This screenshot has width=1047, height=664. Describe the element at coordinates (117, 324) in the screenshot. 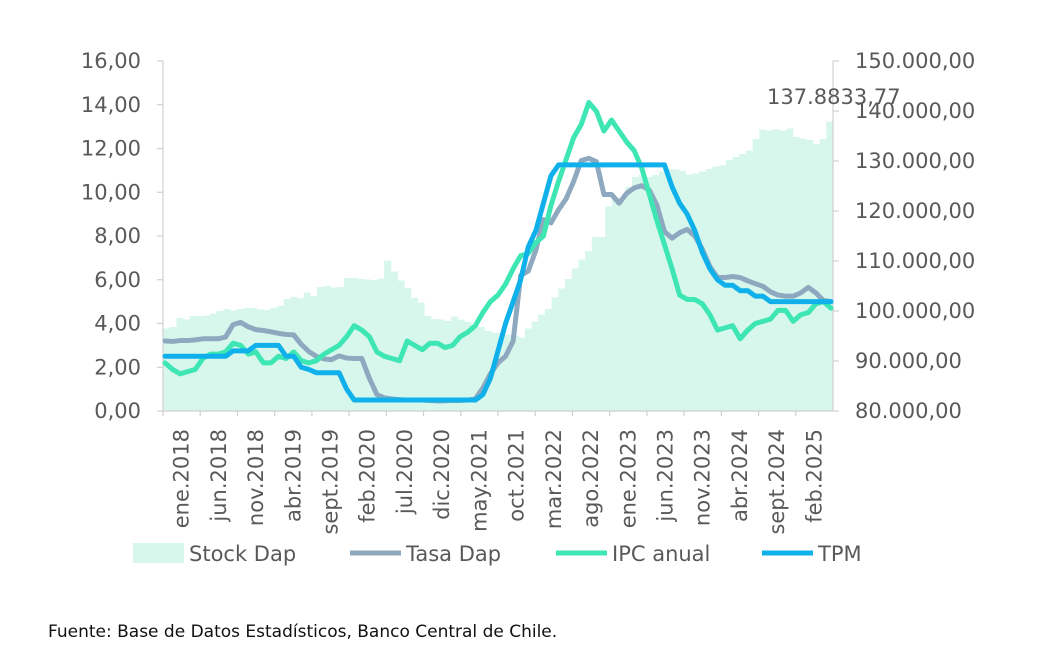

I see `y-left-tick-label: 4,00` at that location.